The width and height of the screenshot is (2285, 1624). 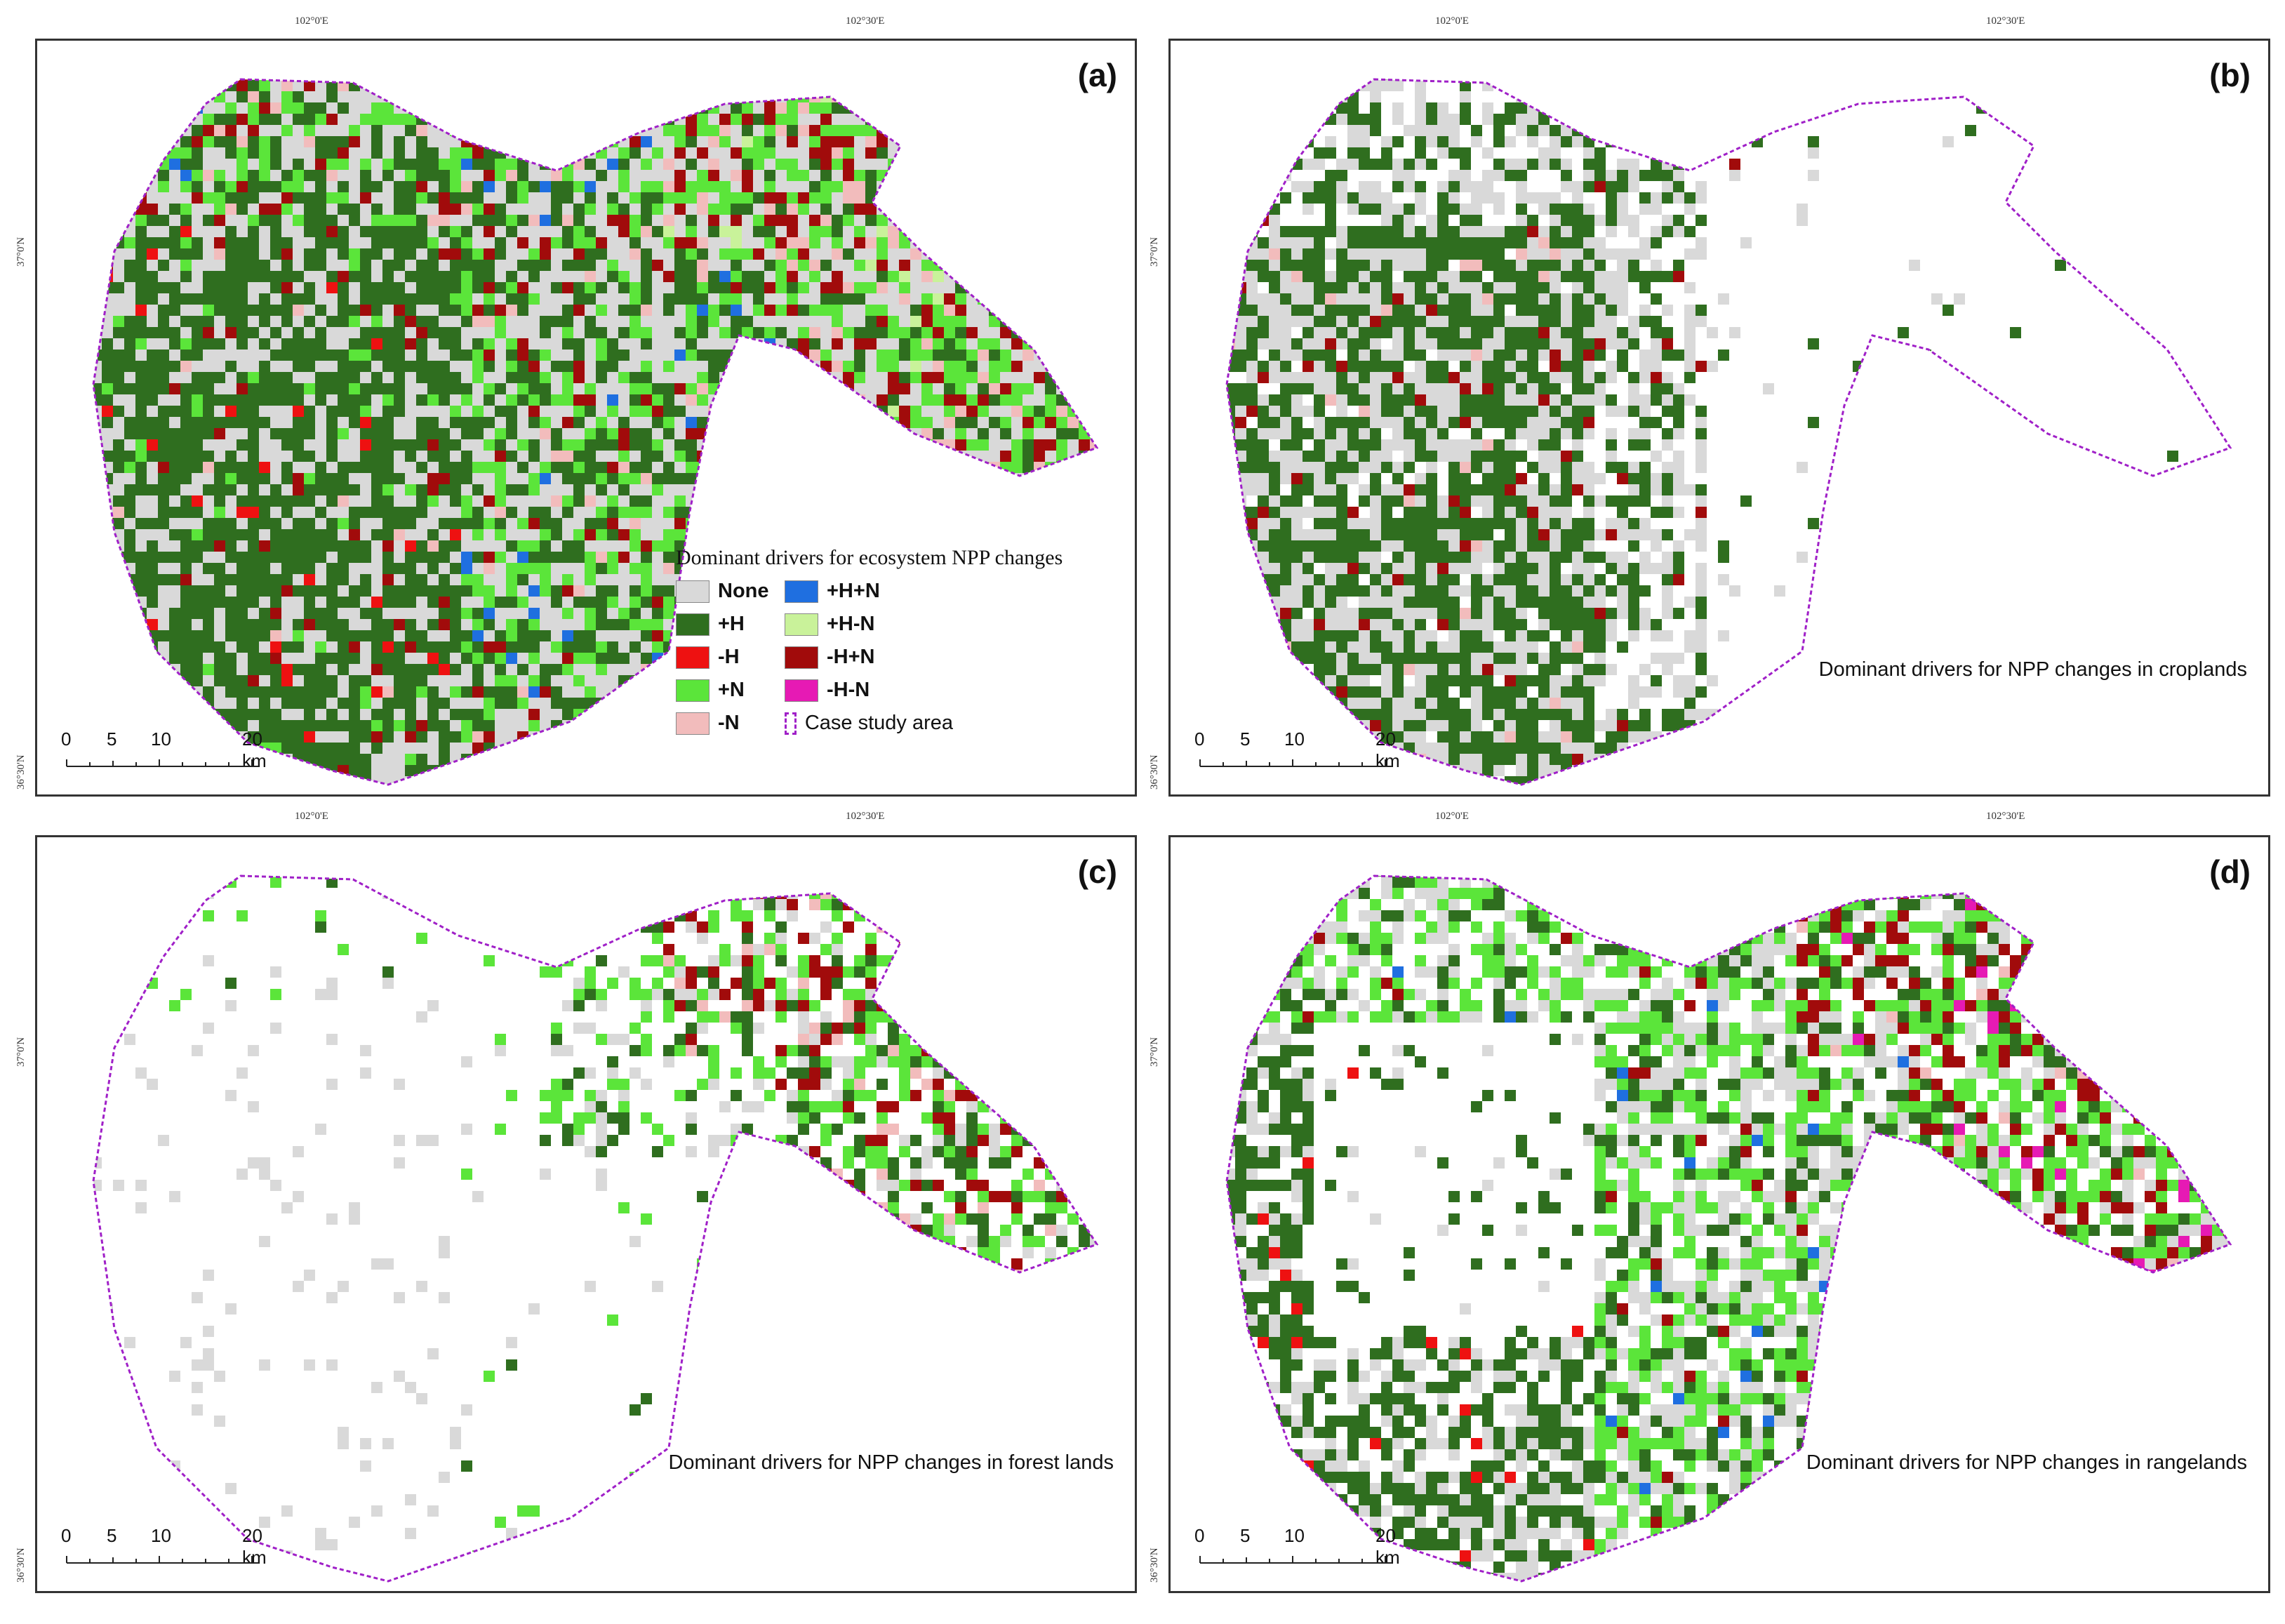 I want to click on swatch-none, so click(x=693, y=591).